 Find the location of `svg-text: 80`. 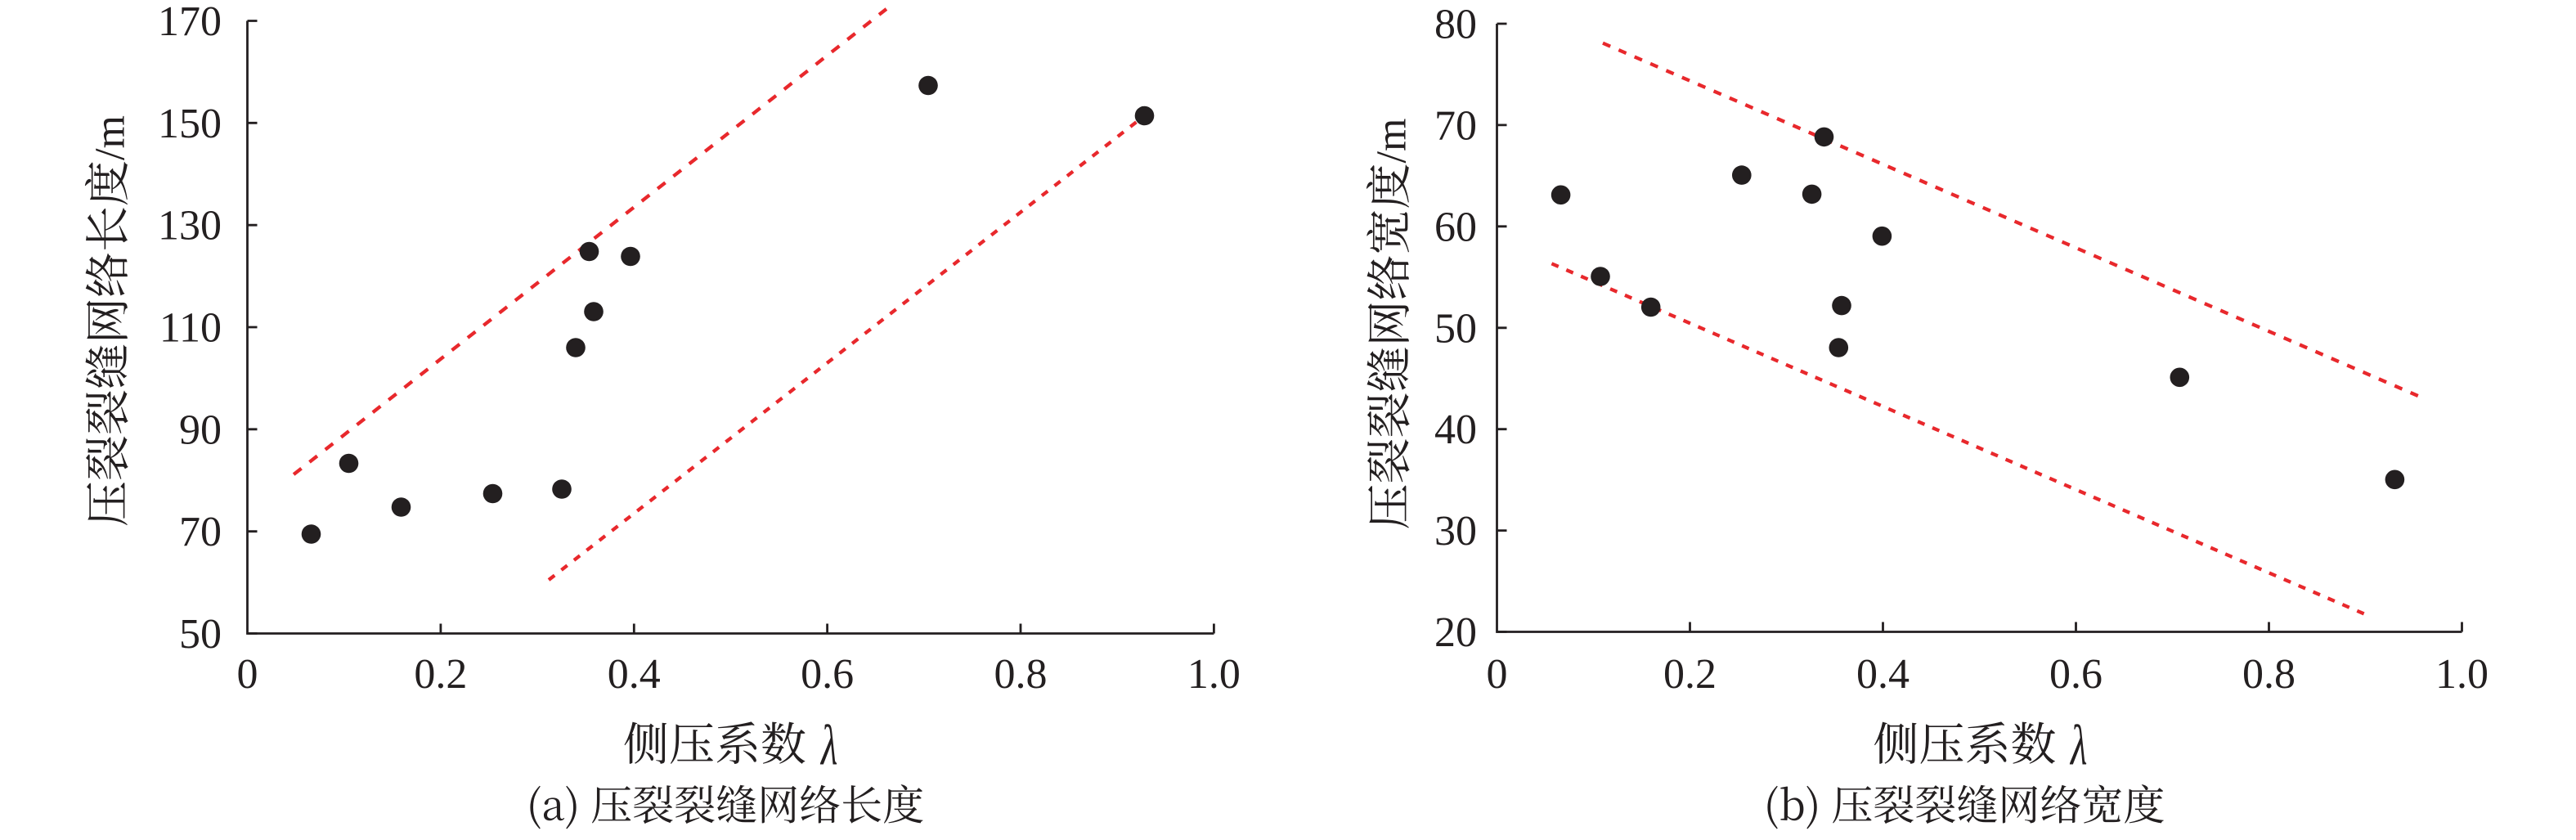

svg-text: 80 is located at coordinates (1456, 25).